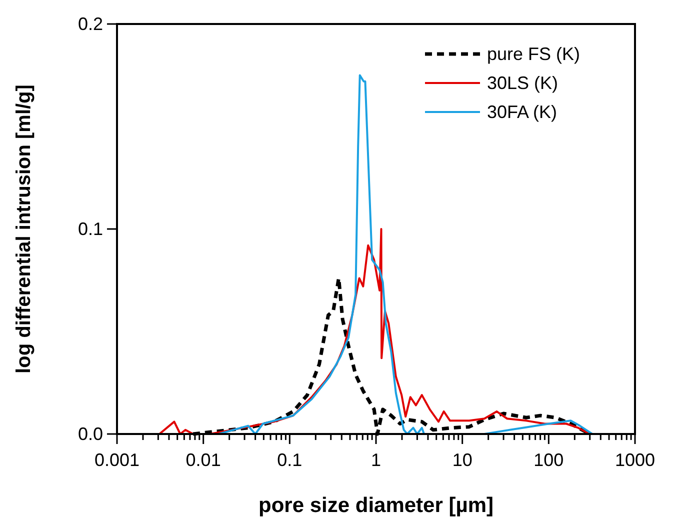 The height and width of the screenshot is (526, 677). Describe the element at coordinates (24, 229) in the screenshot. I see `y-axis-title: log differential intrusion [ml/g]` at that location.